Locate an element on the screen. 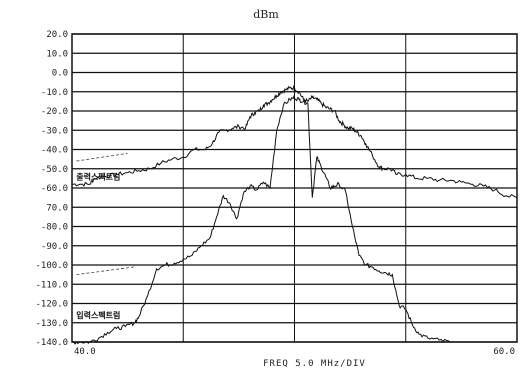  y-tick-label: -60.0 is located at coordinates (54, 189).